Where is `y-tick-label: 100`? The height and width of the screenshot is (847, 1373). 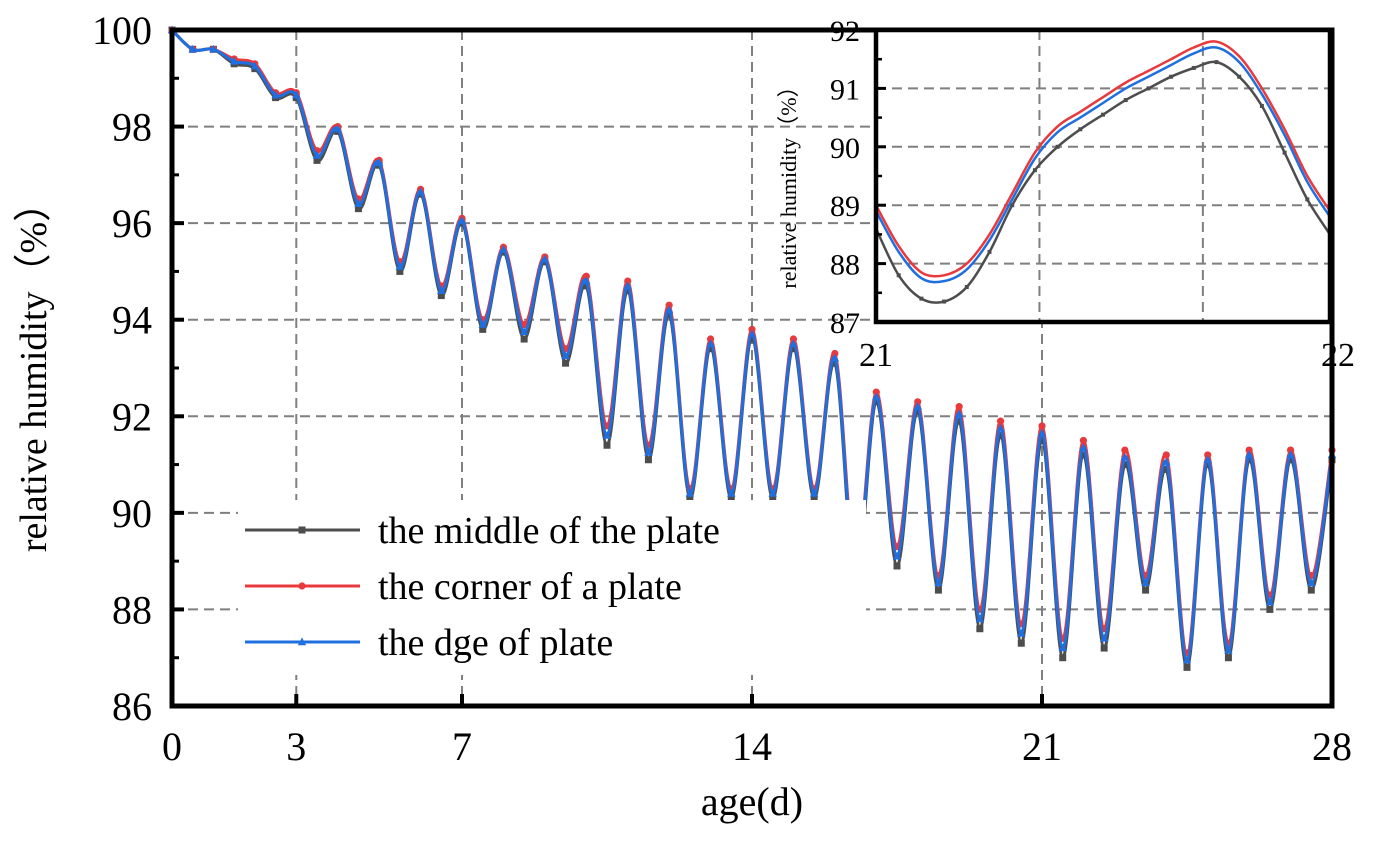
y-tick-label: 100 is located at coordinates (122, 30).